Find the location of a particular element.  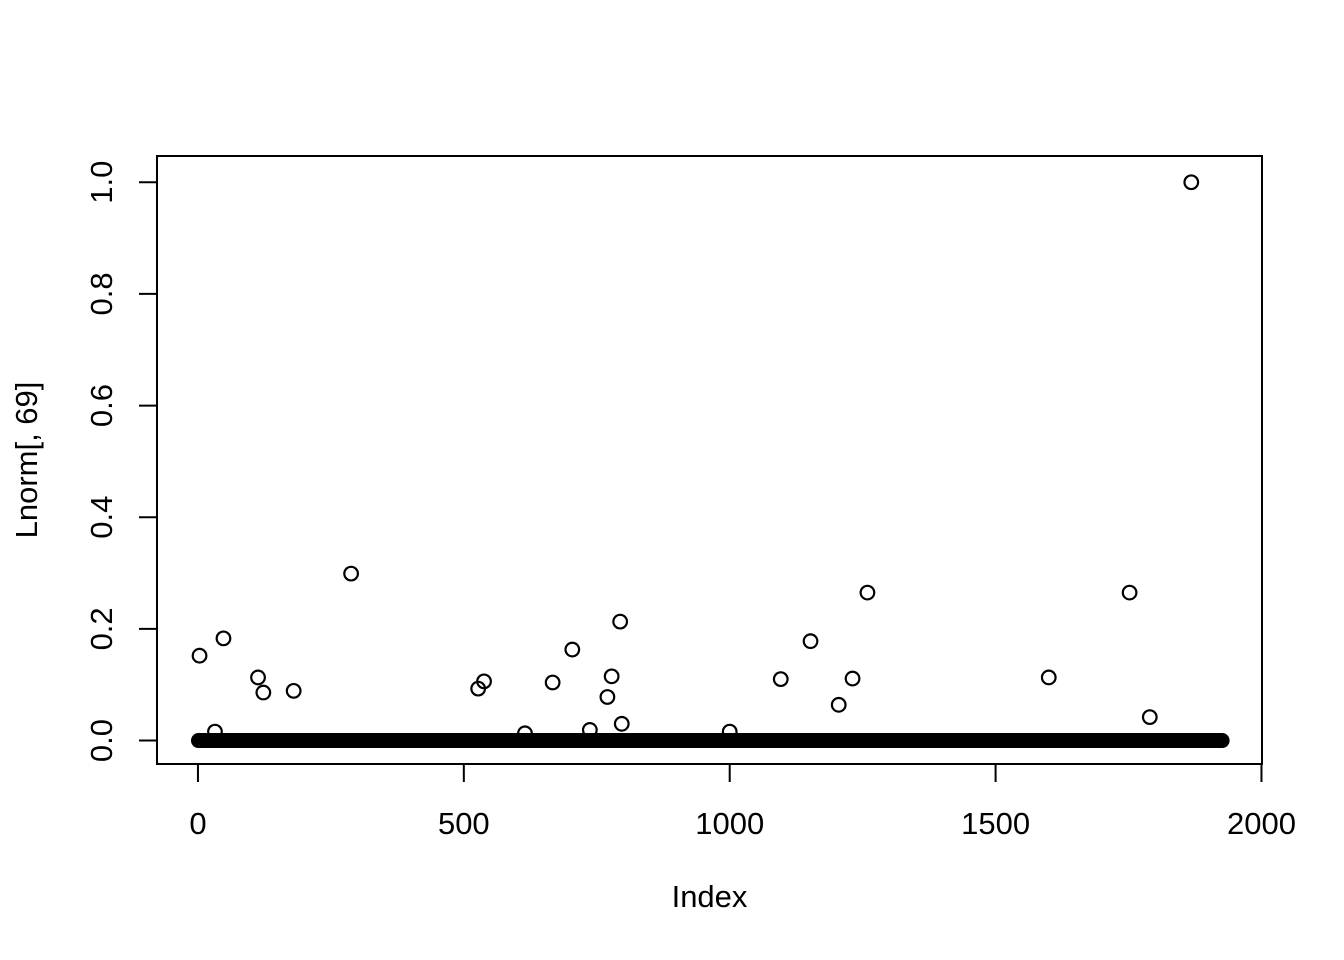

y-tick-label: 0.6 is located at coordinates (101, 405).